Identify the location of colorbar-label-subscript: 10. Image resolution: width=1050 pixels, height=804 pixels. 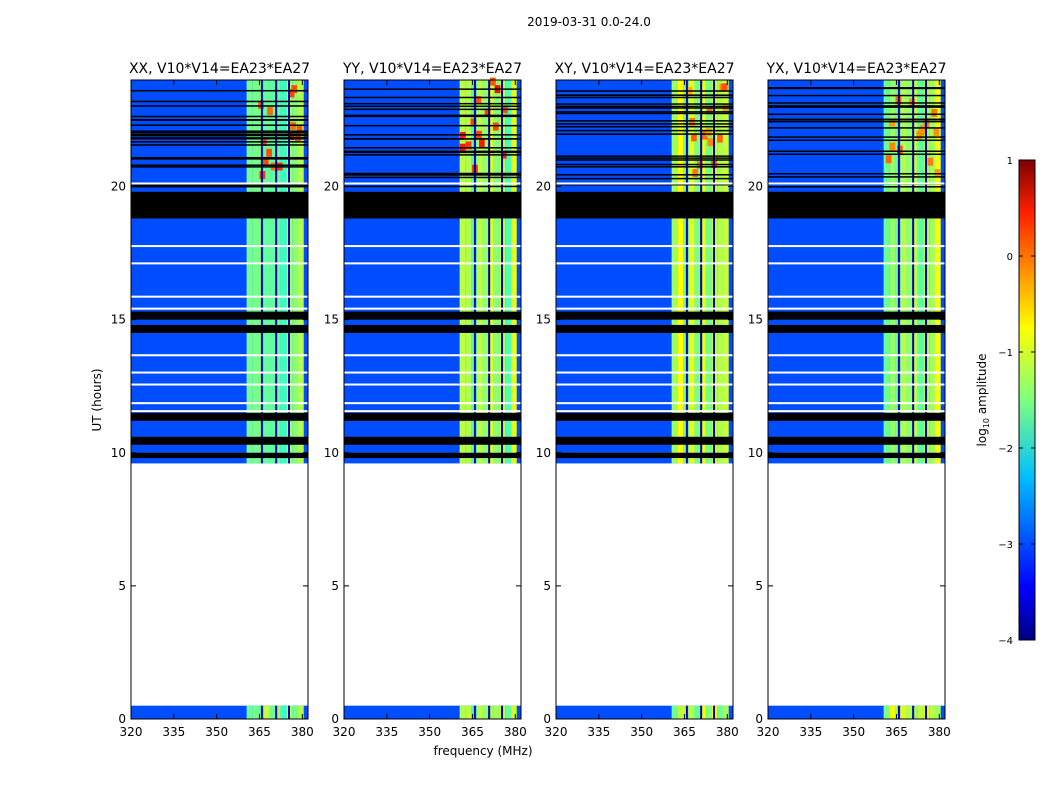
(986, 423).